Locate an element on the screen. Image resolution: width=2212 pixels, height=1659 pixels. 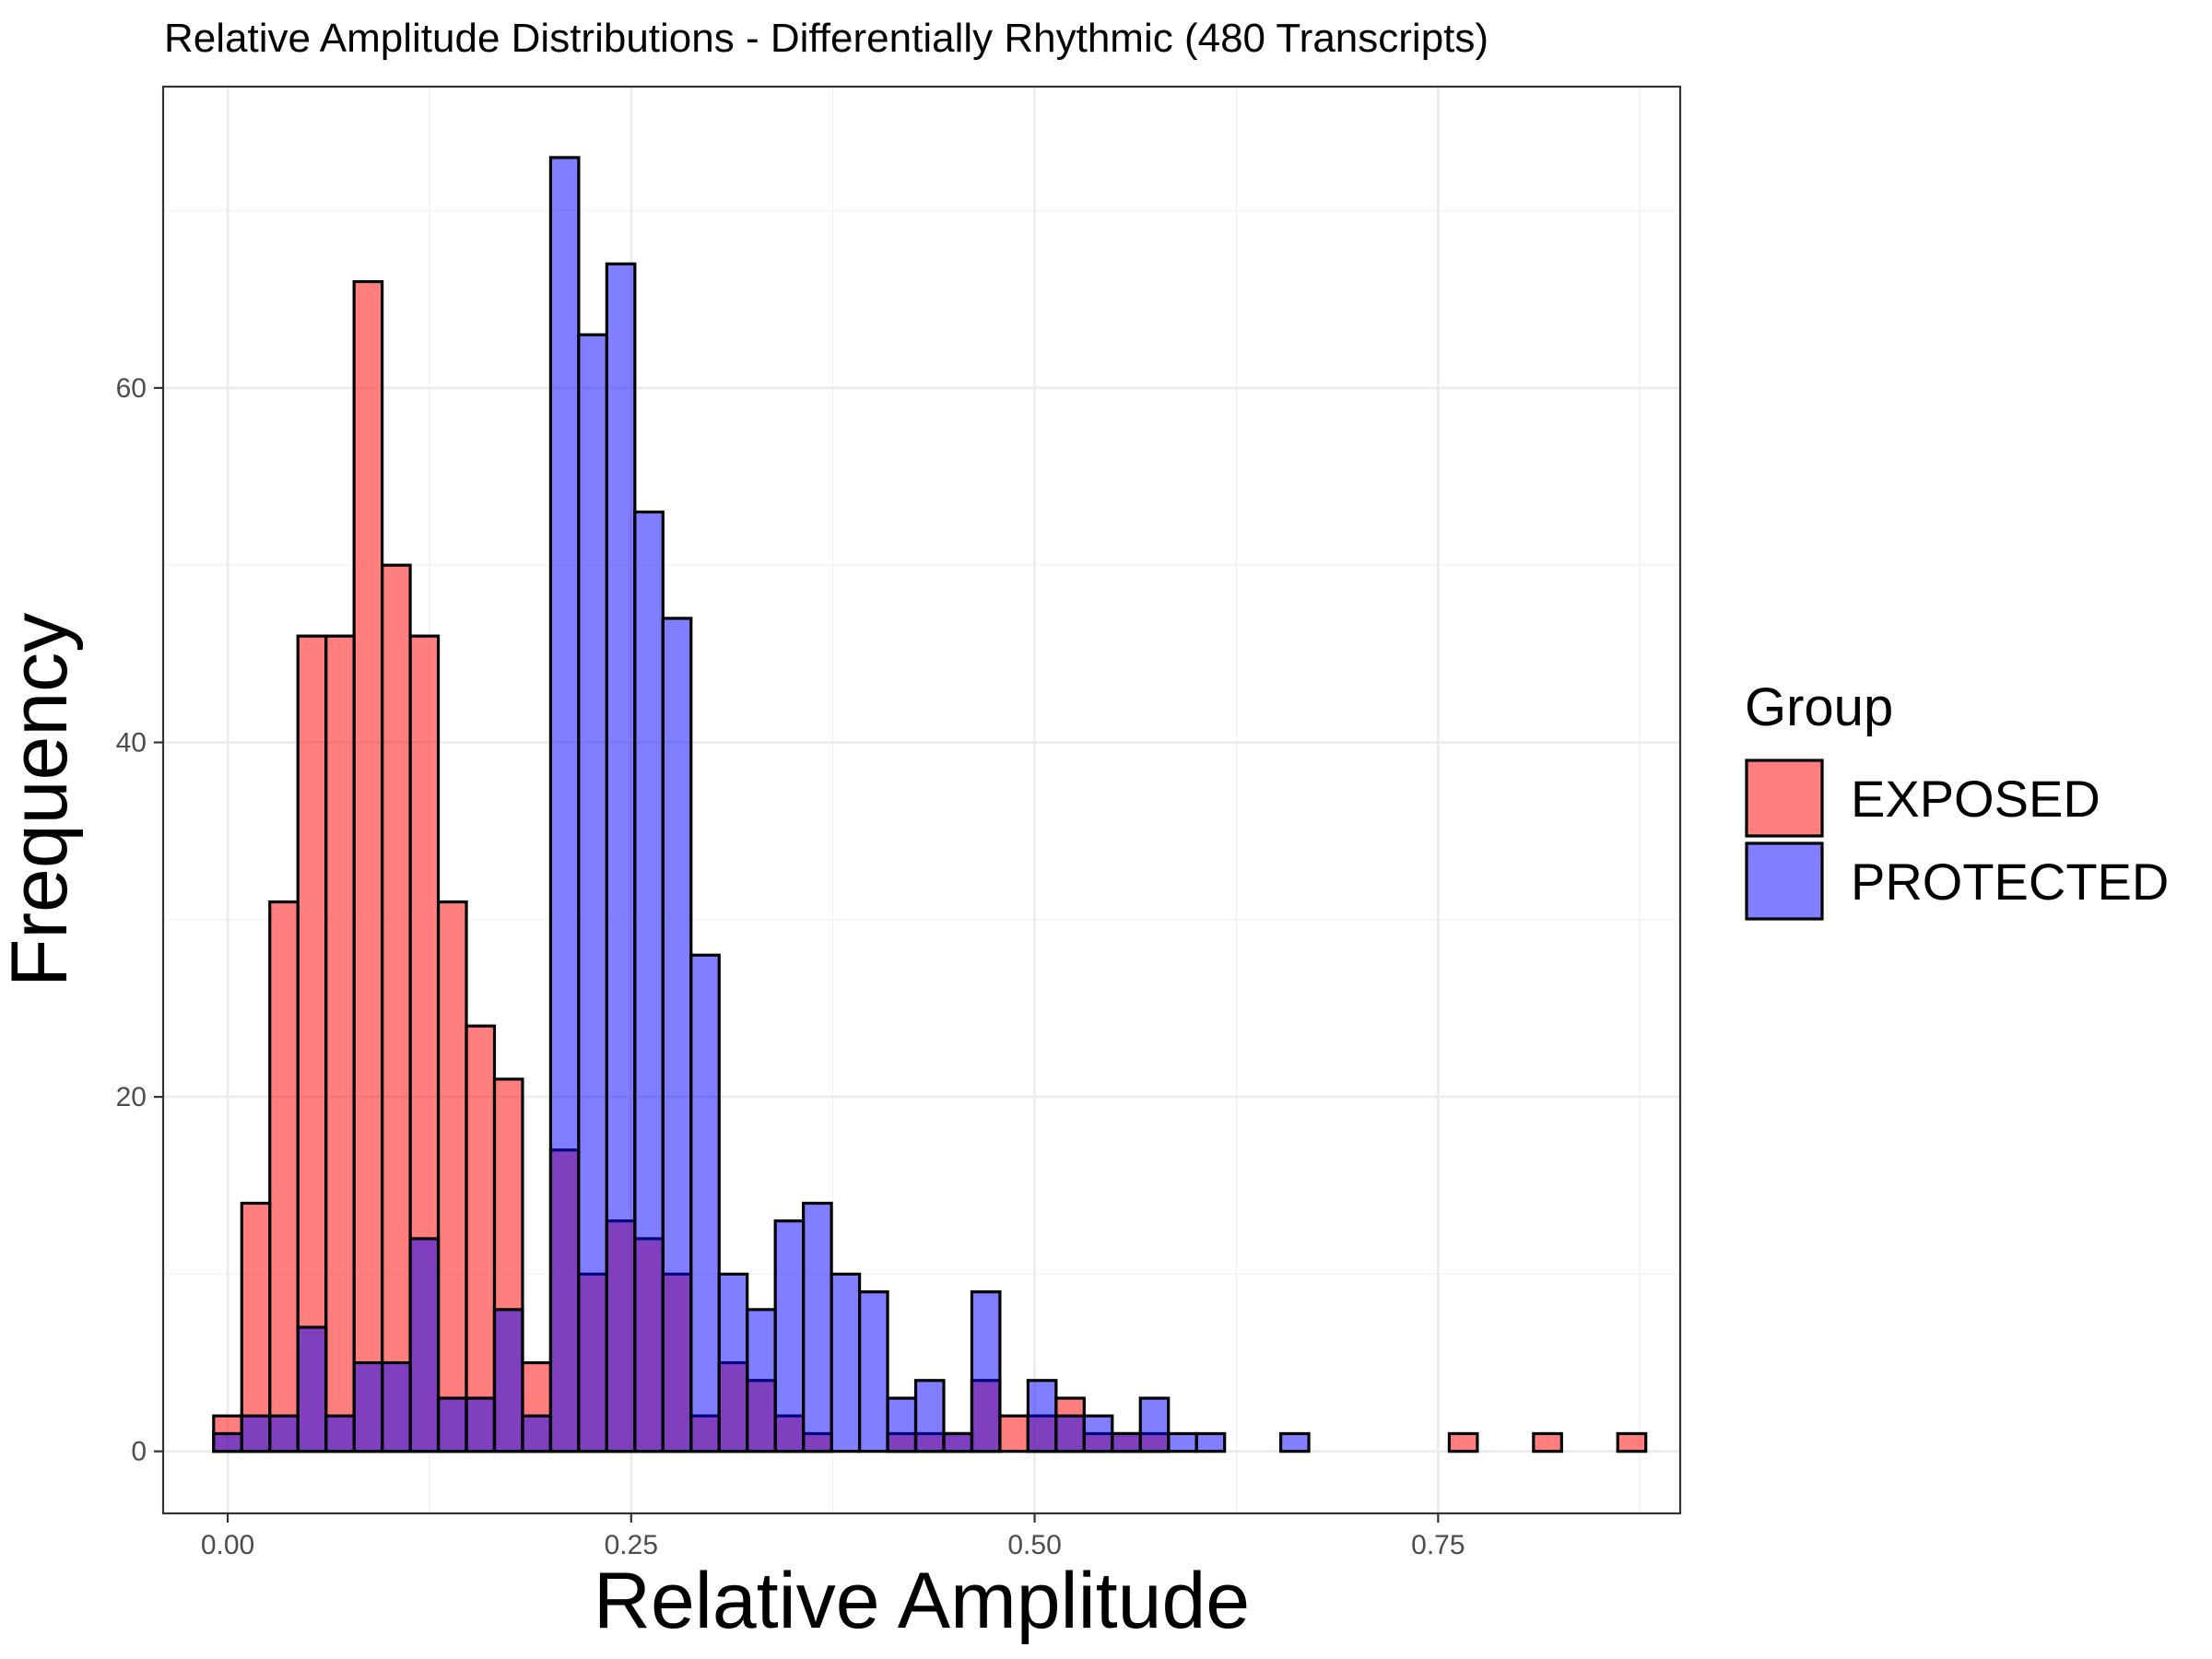
legend-items: EXPOSED PROTECTED is located at coordinates (1957, 840).